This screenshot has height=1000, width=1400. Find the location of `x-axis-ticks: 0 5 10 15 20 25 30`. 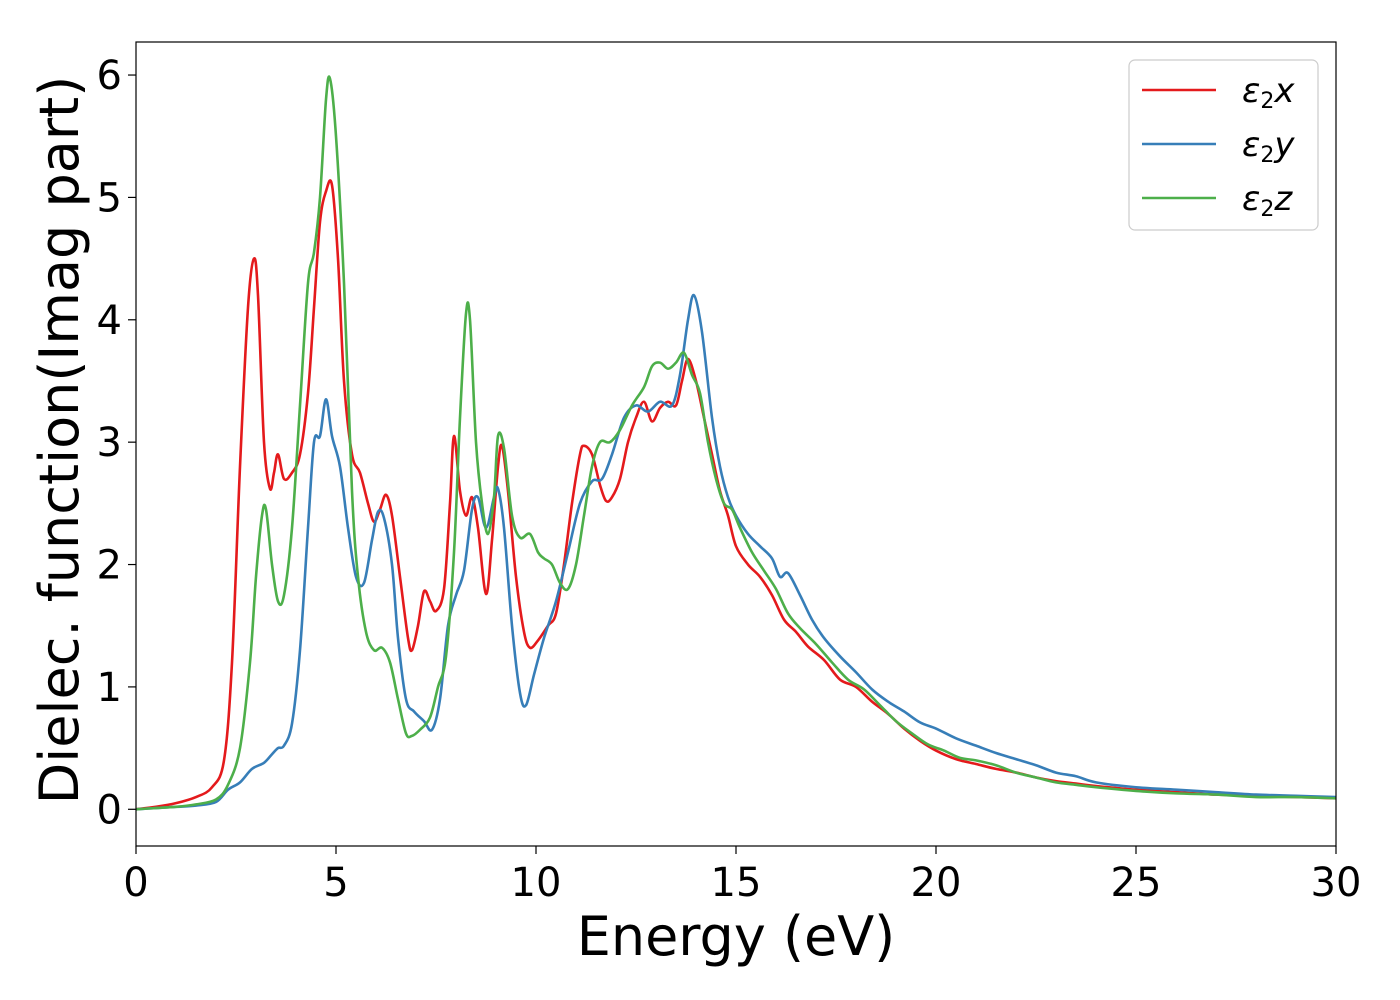

x-axis-ticks: 0 5 10 15 20 25 30 is located at coordinates (742, 876).